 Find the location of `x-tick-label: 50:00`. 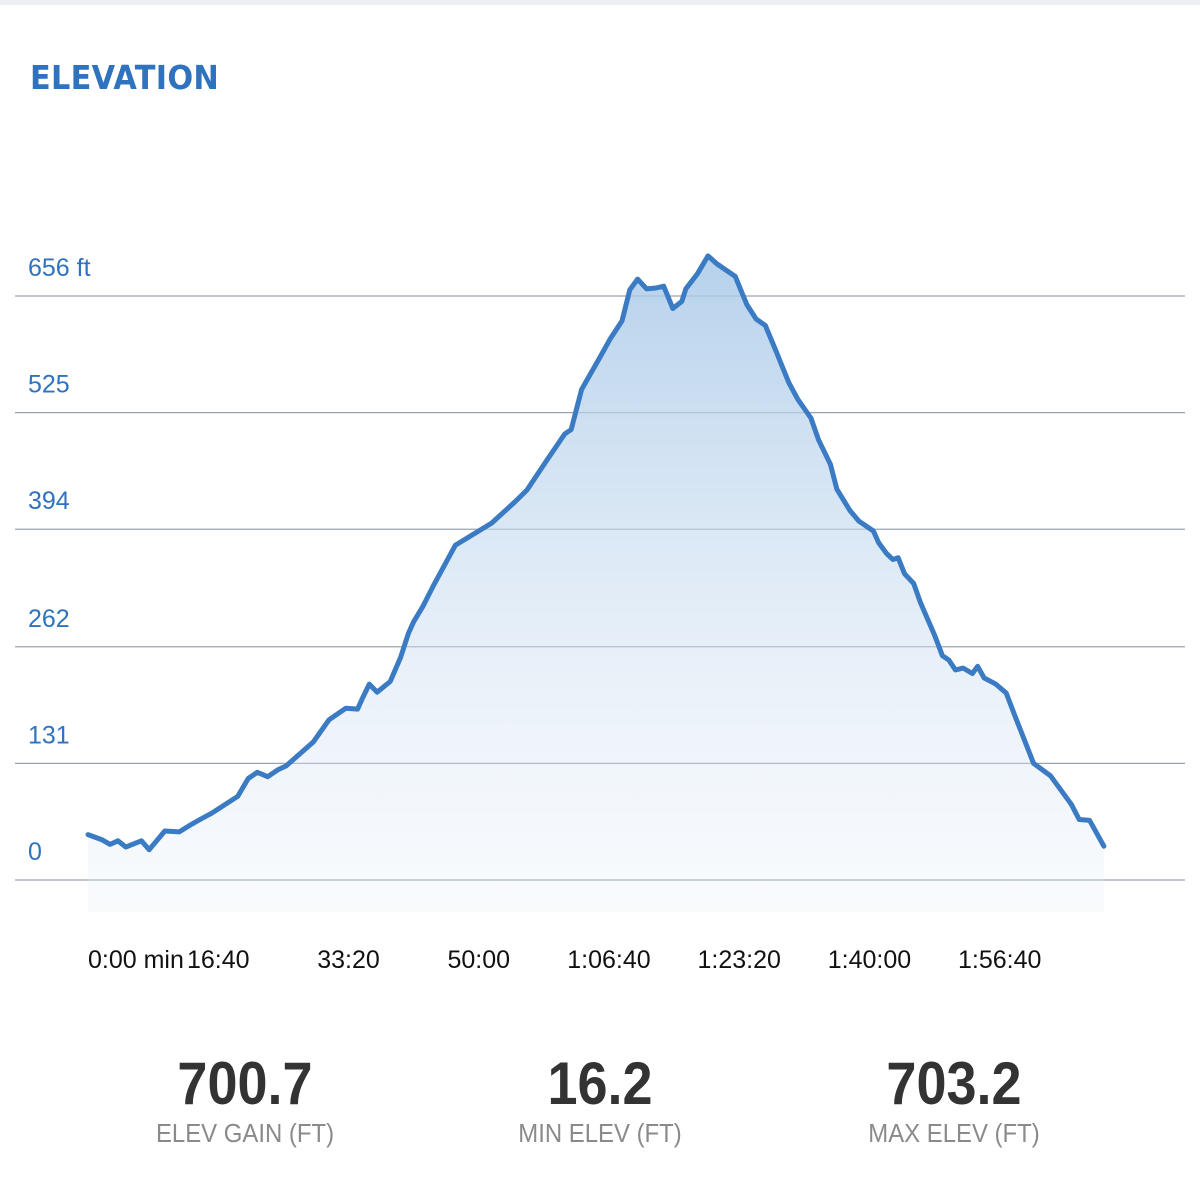

x-tick-label: 50:00 is located at coordinates (478, 960).